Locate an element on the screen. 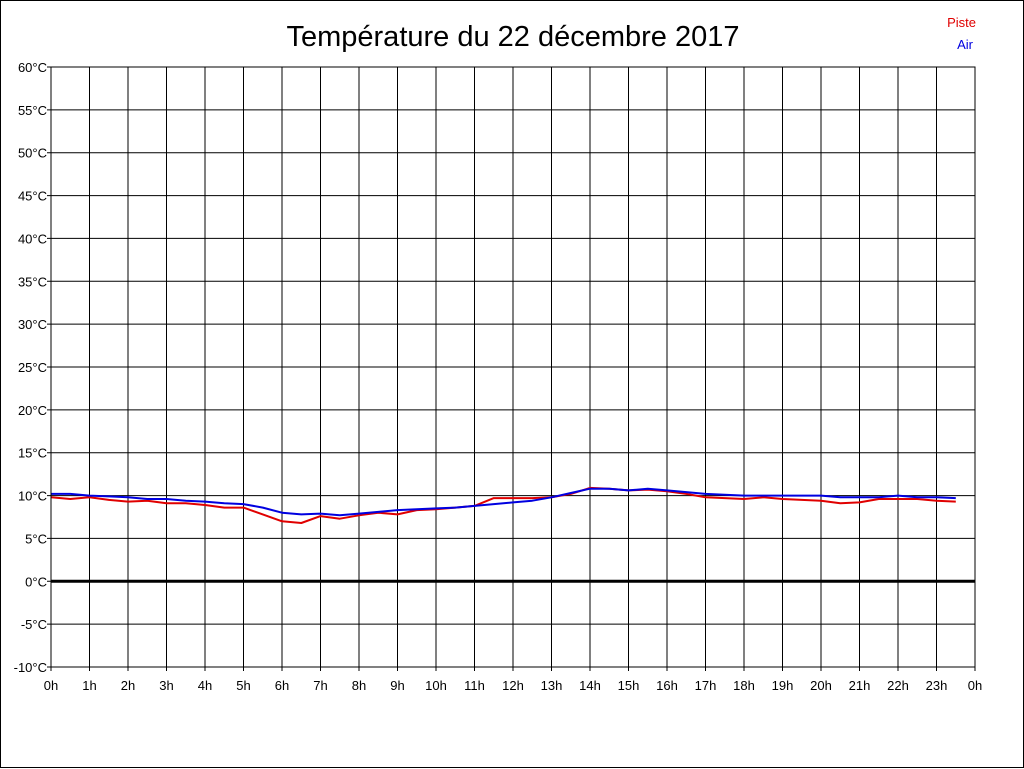 This screenshot has height=769, width=1024. y-tick-label: 0°C is located at coordinates (36, 581).